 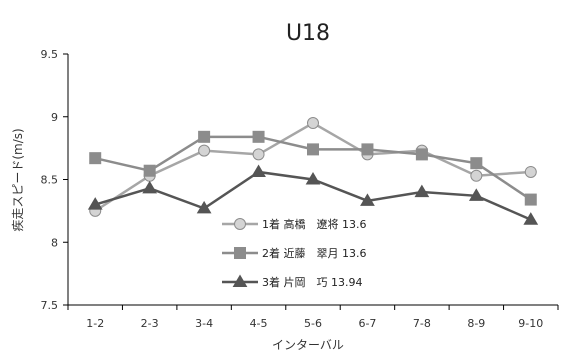 What do you see at coordinates (95, 323) in the screenshot?
I see `x-tick-label: 1-2` at bounding box center [95, 323].